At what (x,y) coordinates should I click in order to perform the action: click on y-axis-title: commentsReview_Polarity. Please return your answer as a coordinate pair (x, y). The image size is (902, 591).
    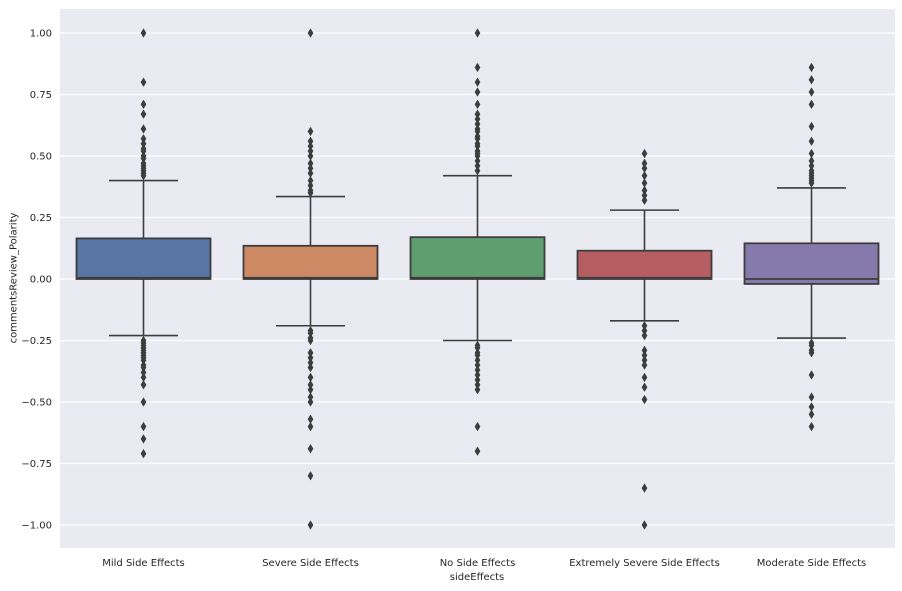
    Looking at the image, I should click on (14, 278).